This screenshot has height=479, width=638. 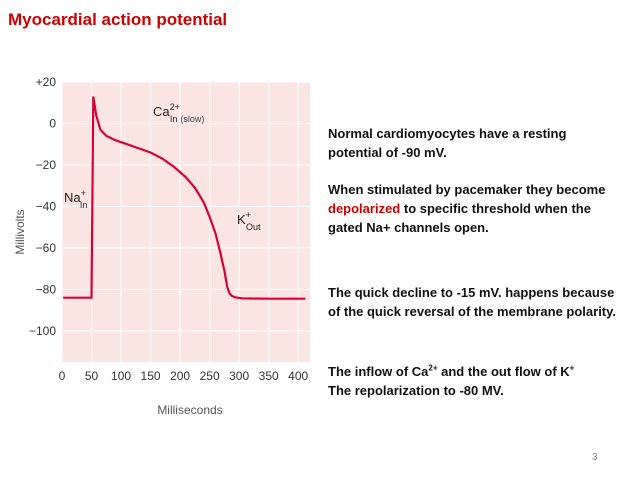 What do you see at coordinates (467, 189) in the screenshot?
I see `p2-before: When stimulated by pacemaker they become` at bounding box center [467, 189].